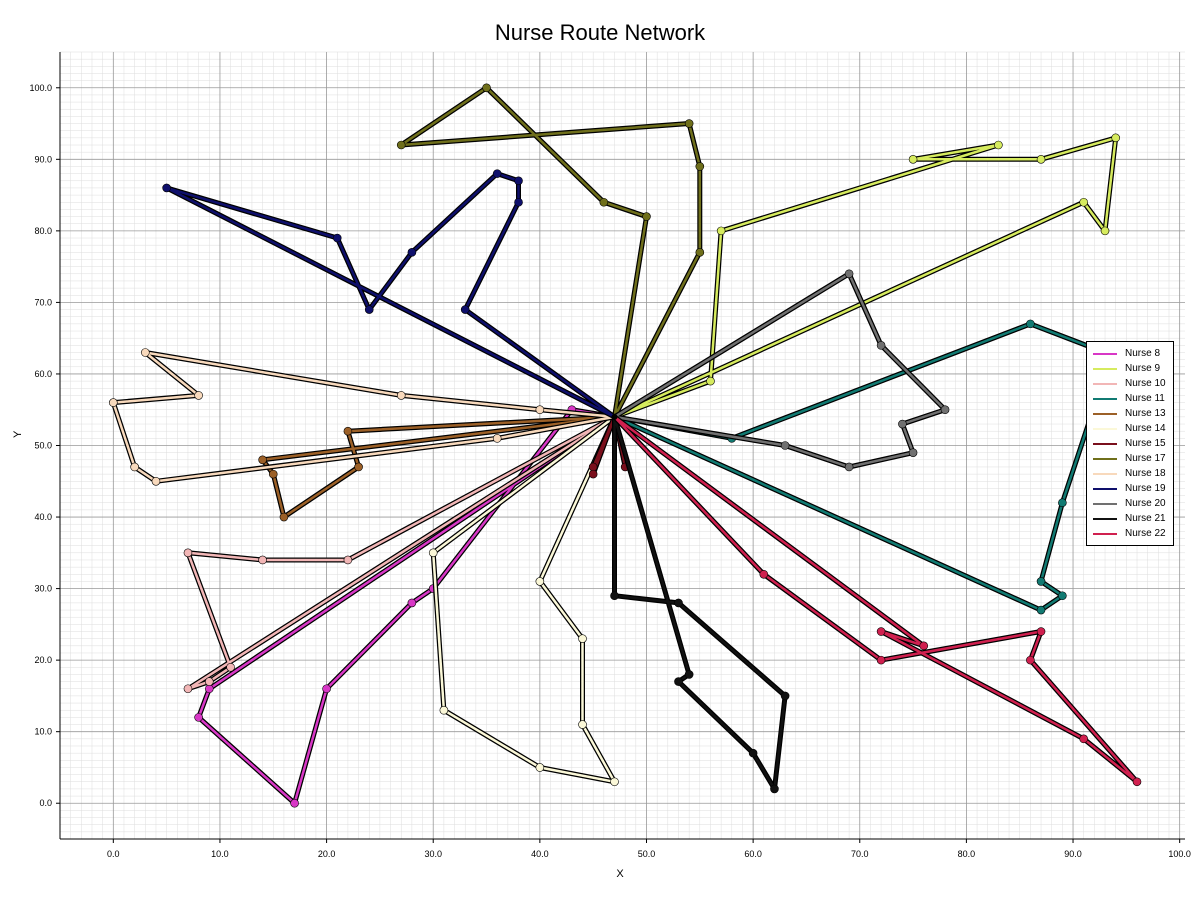 The height and width of the screenshot is (900, 1200). I want to click on depot-point, so click(614, 416).